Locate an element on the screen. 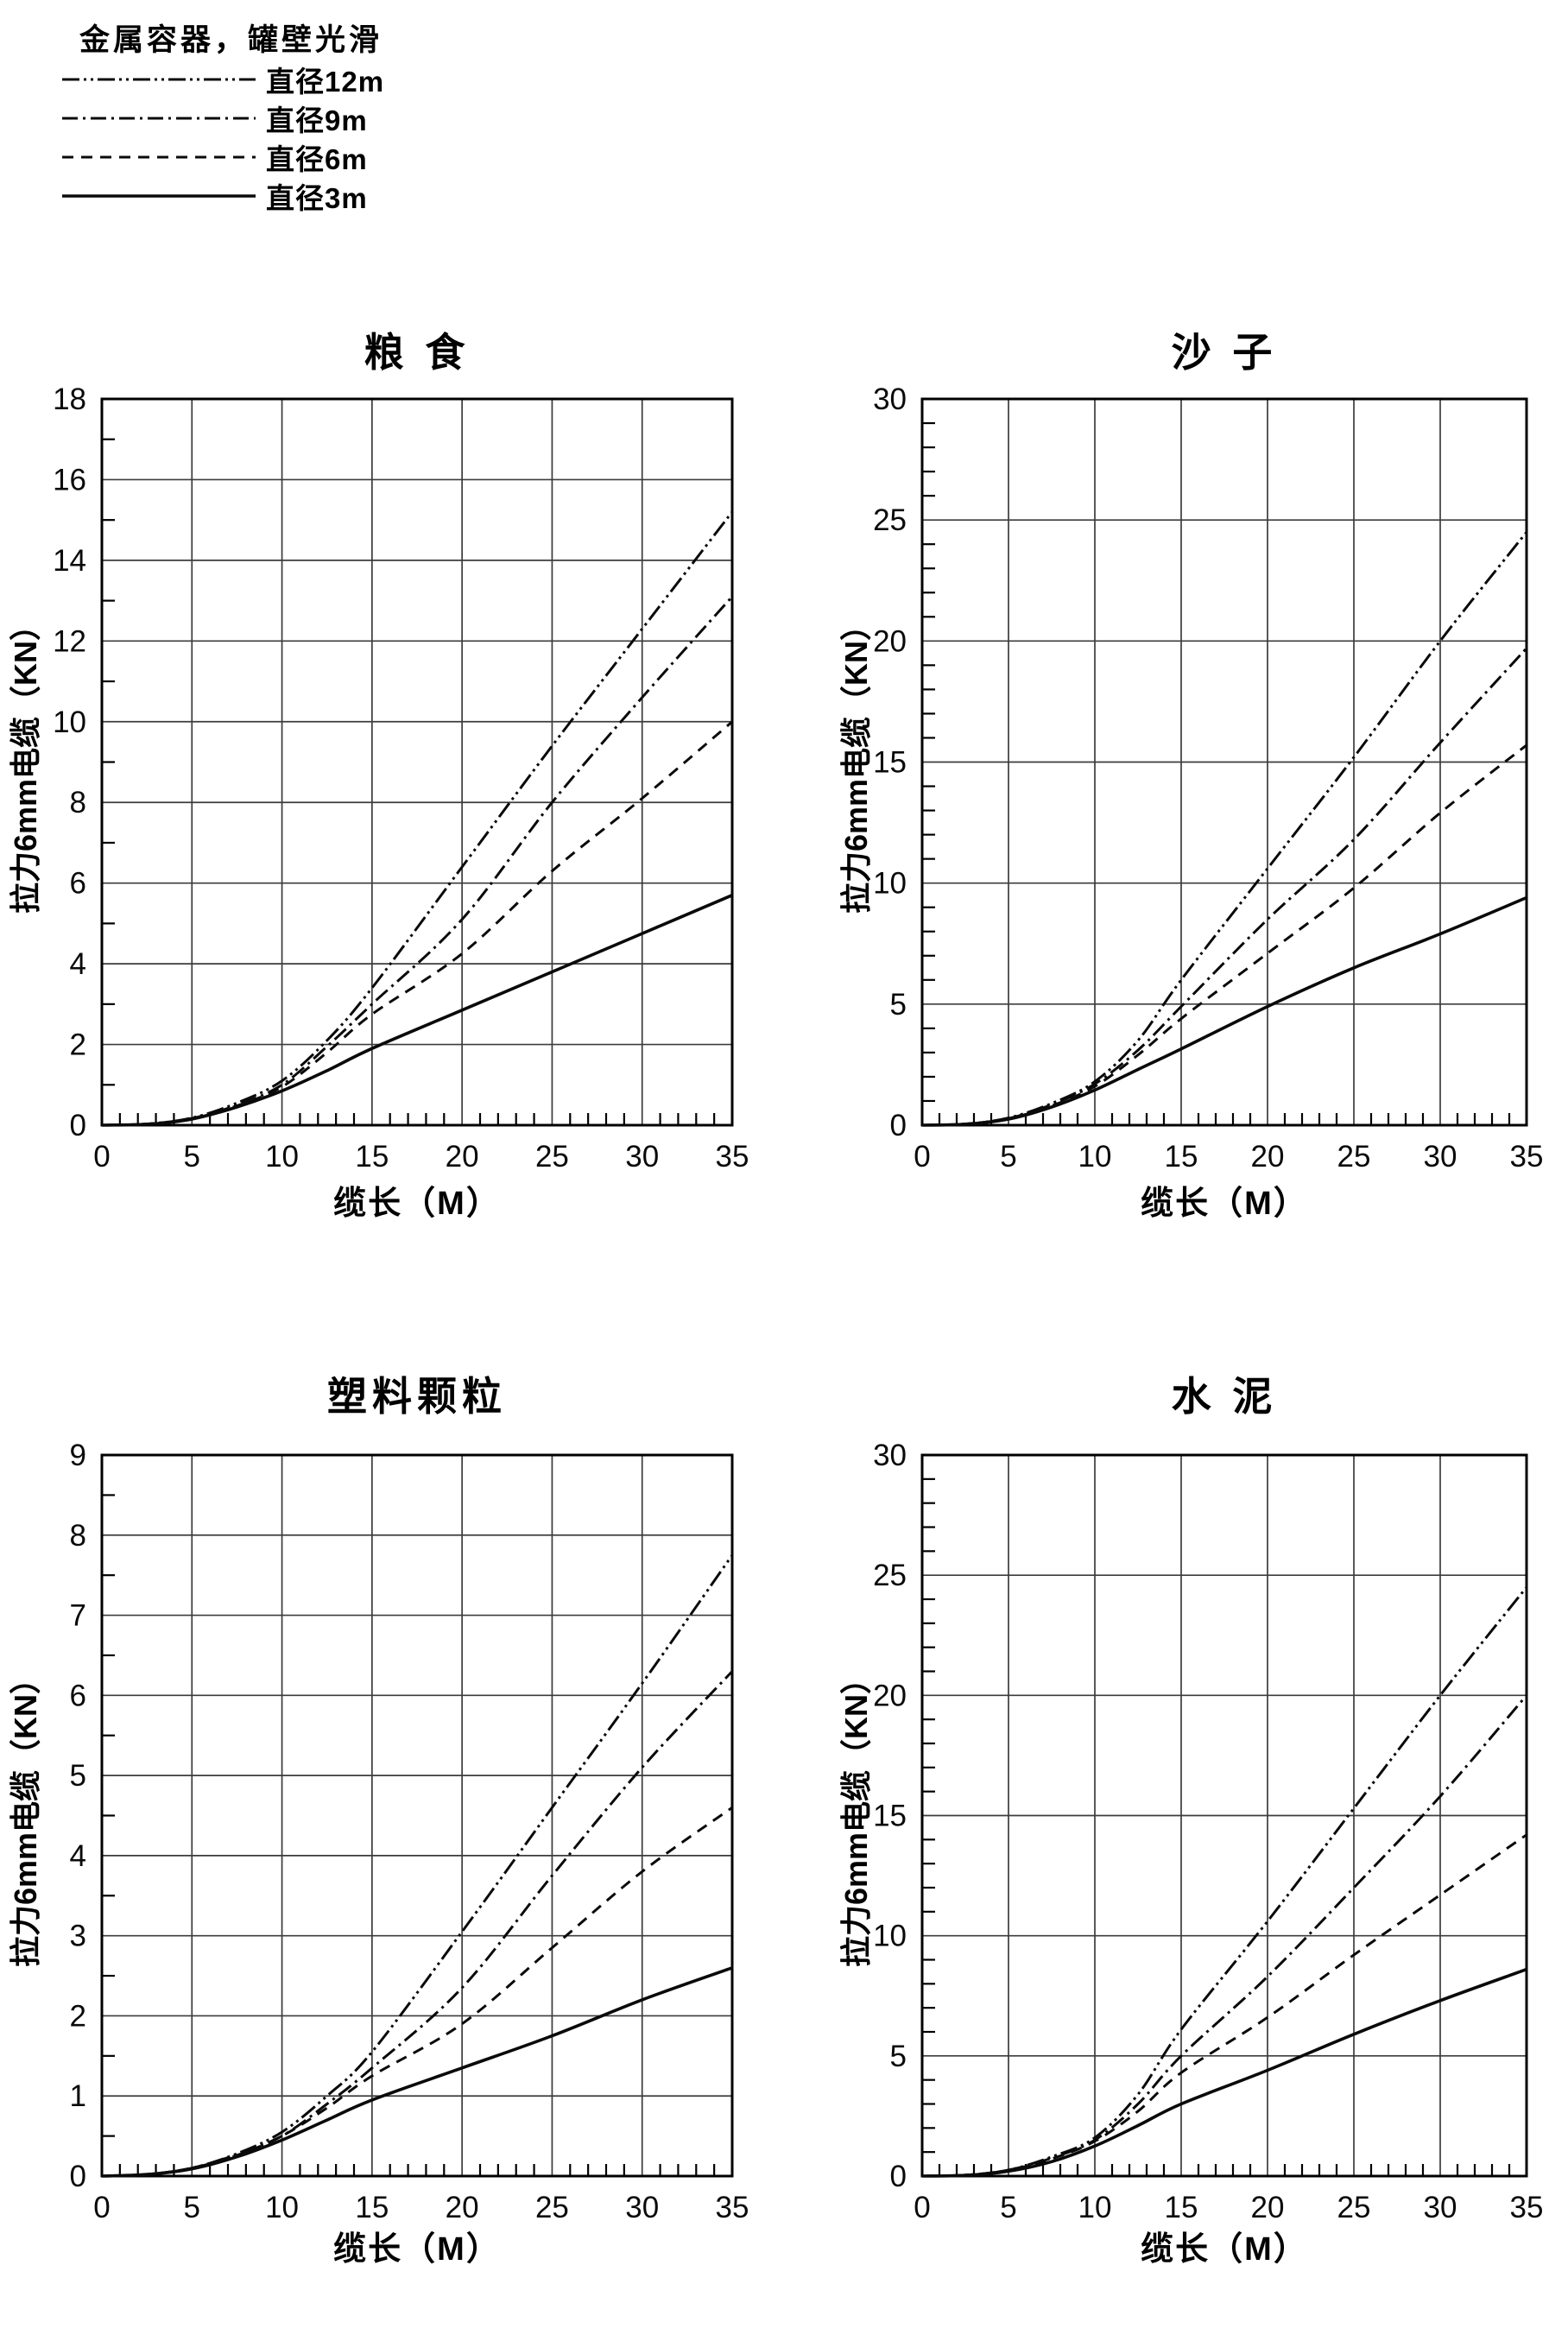 The width and height of the screenshot is (1568, 2341). y-tick-label: 6 is located at coordinates (78, 884).